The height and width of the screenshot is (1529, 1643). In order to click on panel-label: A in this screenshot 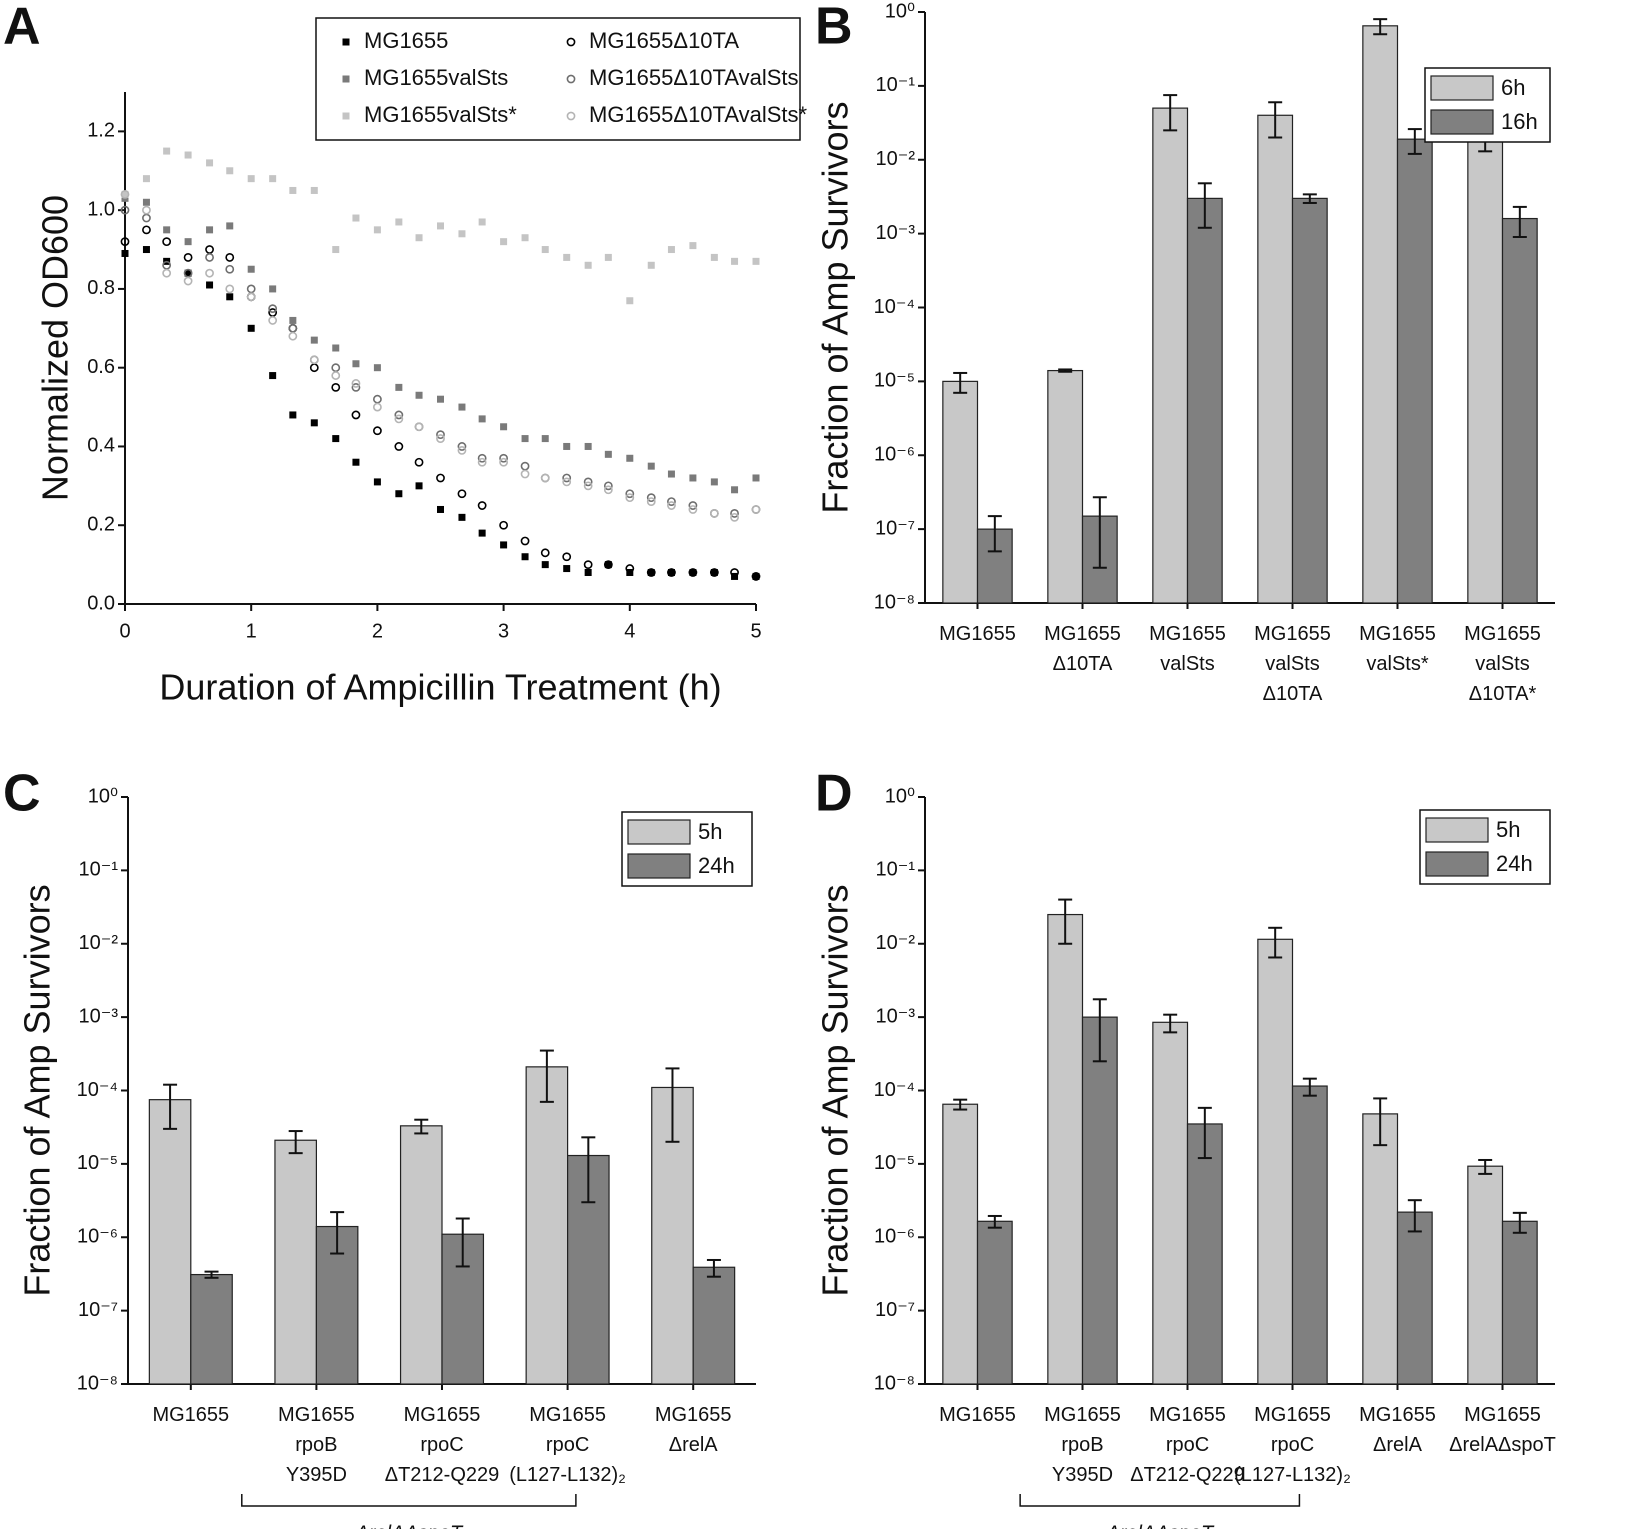, I will do `click(22, 28)`.